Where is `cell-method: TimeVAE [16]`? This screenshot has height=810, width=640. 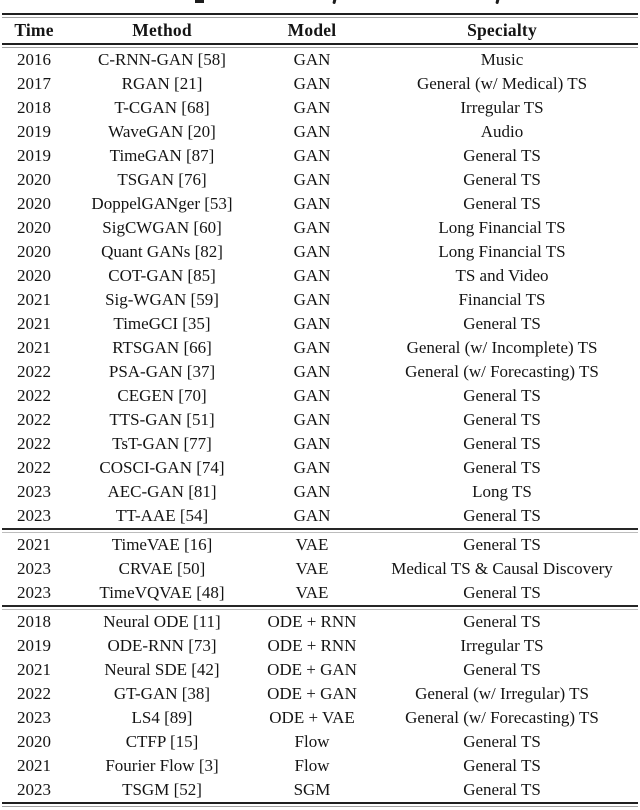 cell-method: TimeVAE [16] is located at coordinates (162, 544).